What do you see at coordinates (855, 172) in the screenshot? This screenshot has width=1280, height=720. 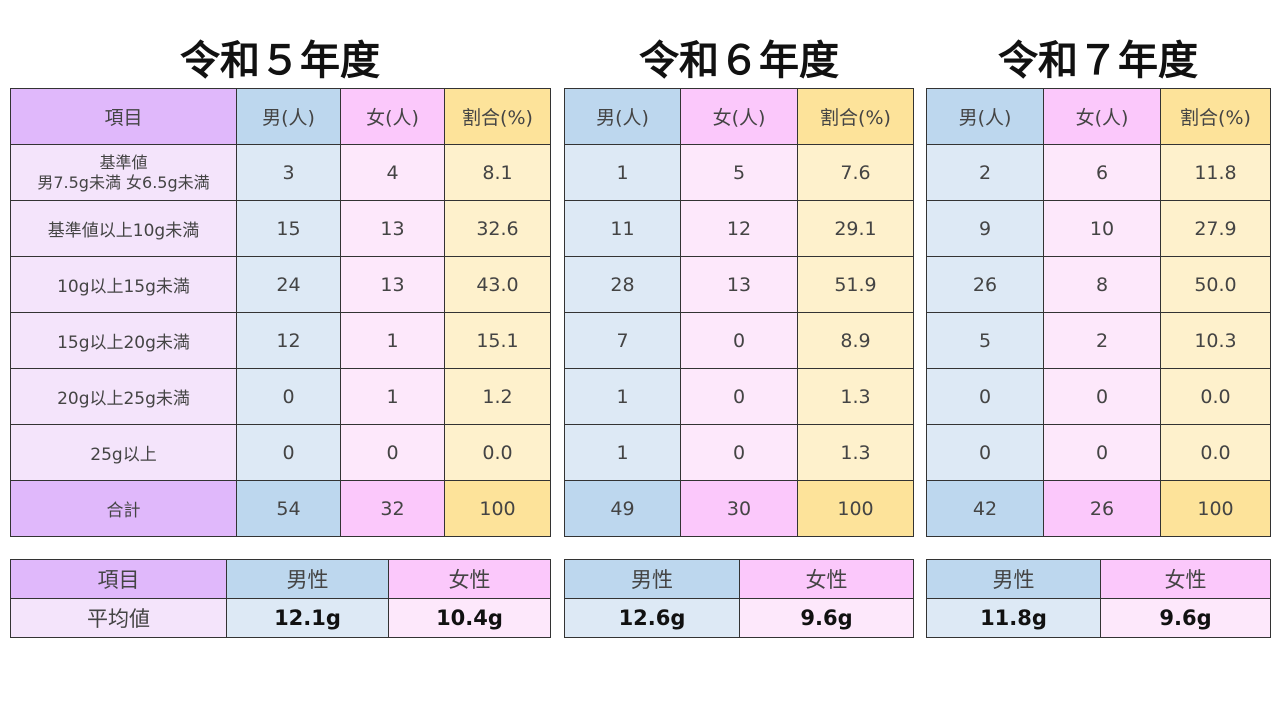 I see `ratio-percent: 7.6` at bounding box center [855, 172].